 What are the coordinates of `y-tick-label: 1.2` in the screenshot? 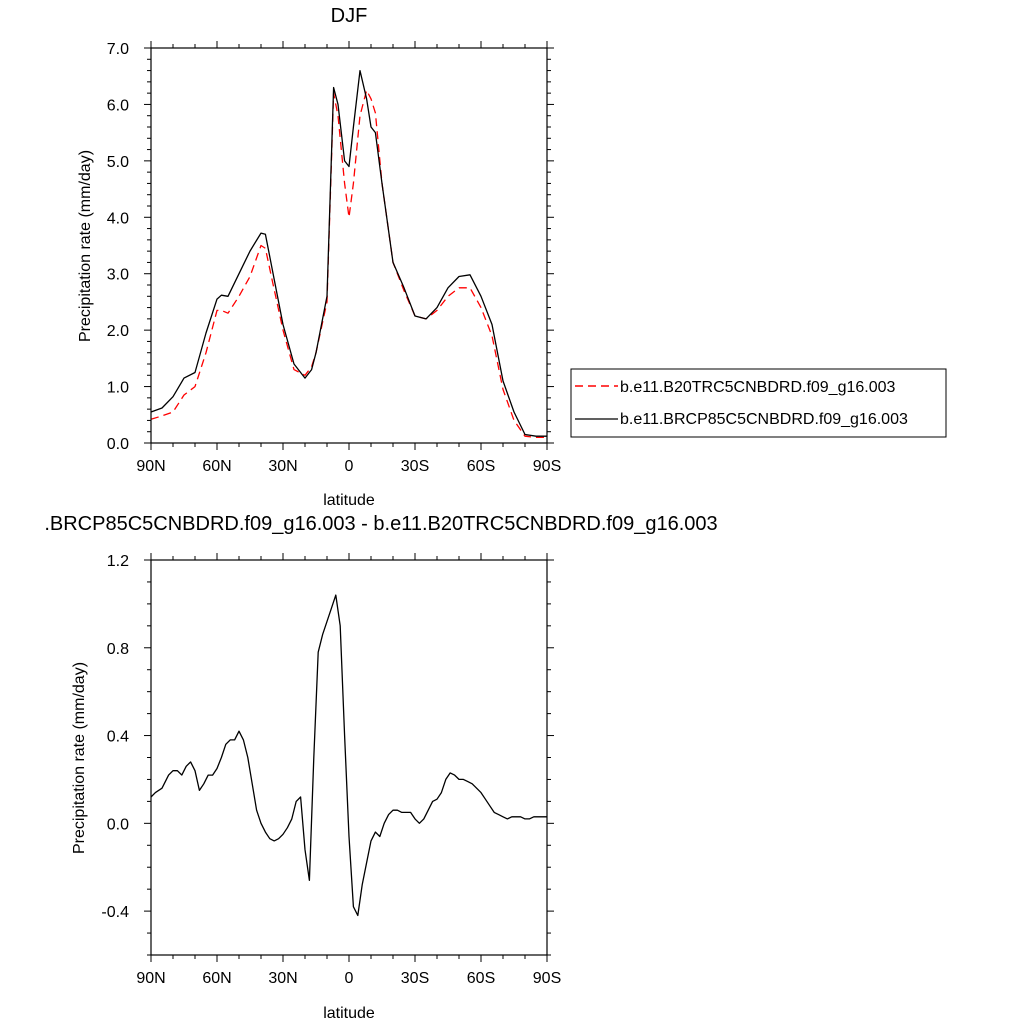 It's located at (118, 561).